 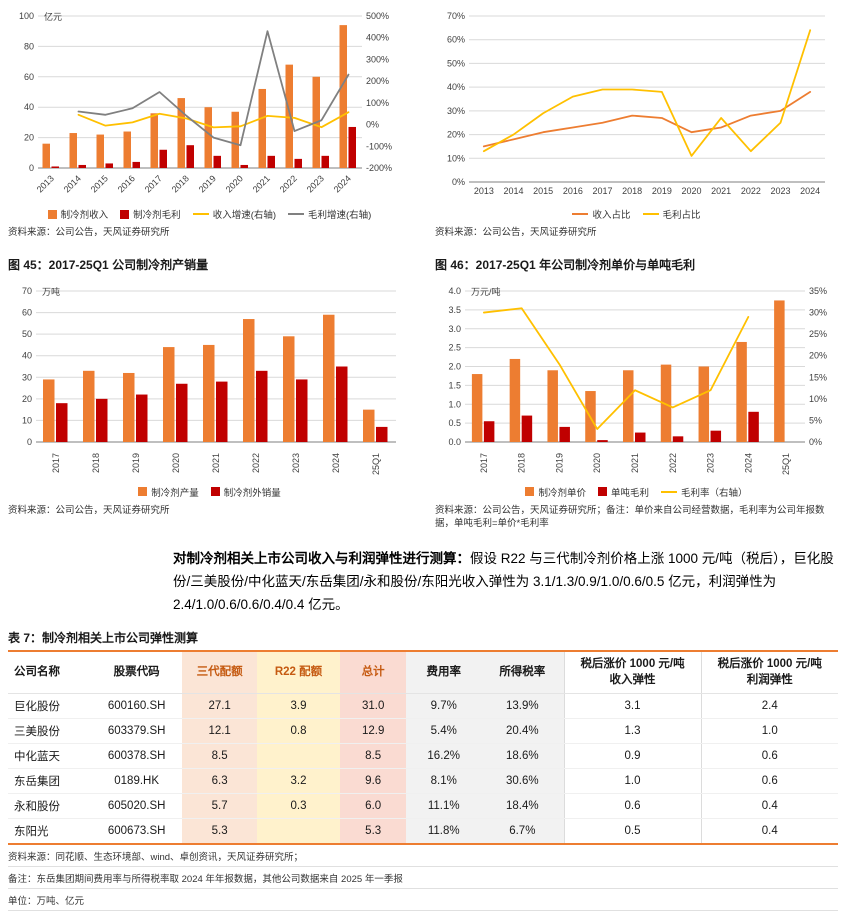 I want to click on table-cell: 6.3, so click(x=219, y=781).